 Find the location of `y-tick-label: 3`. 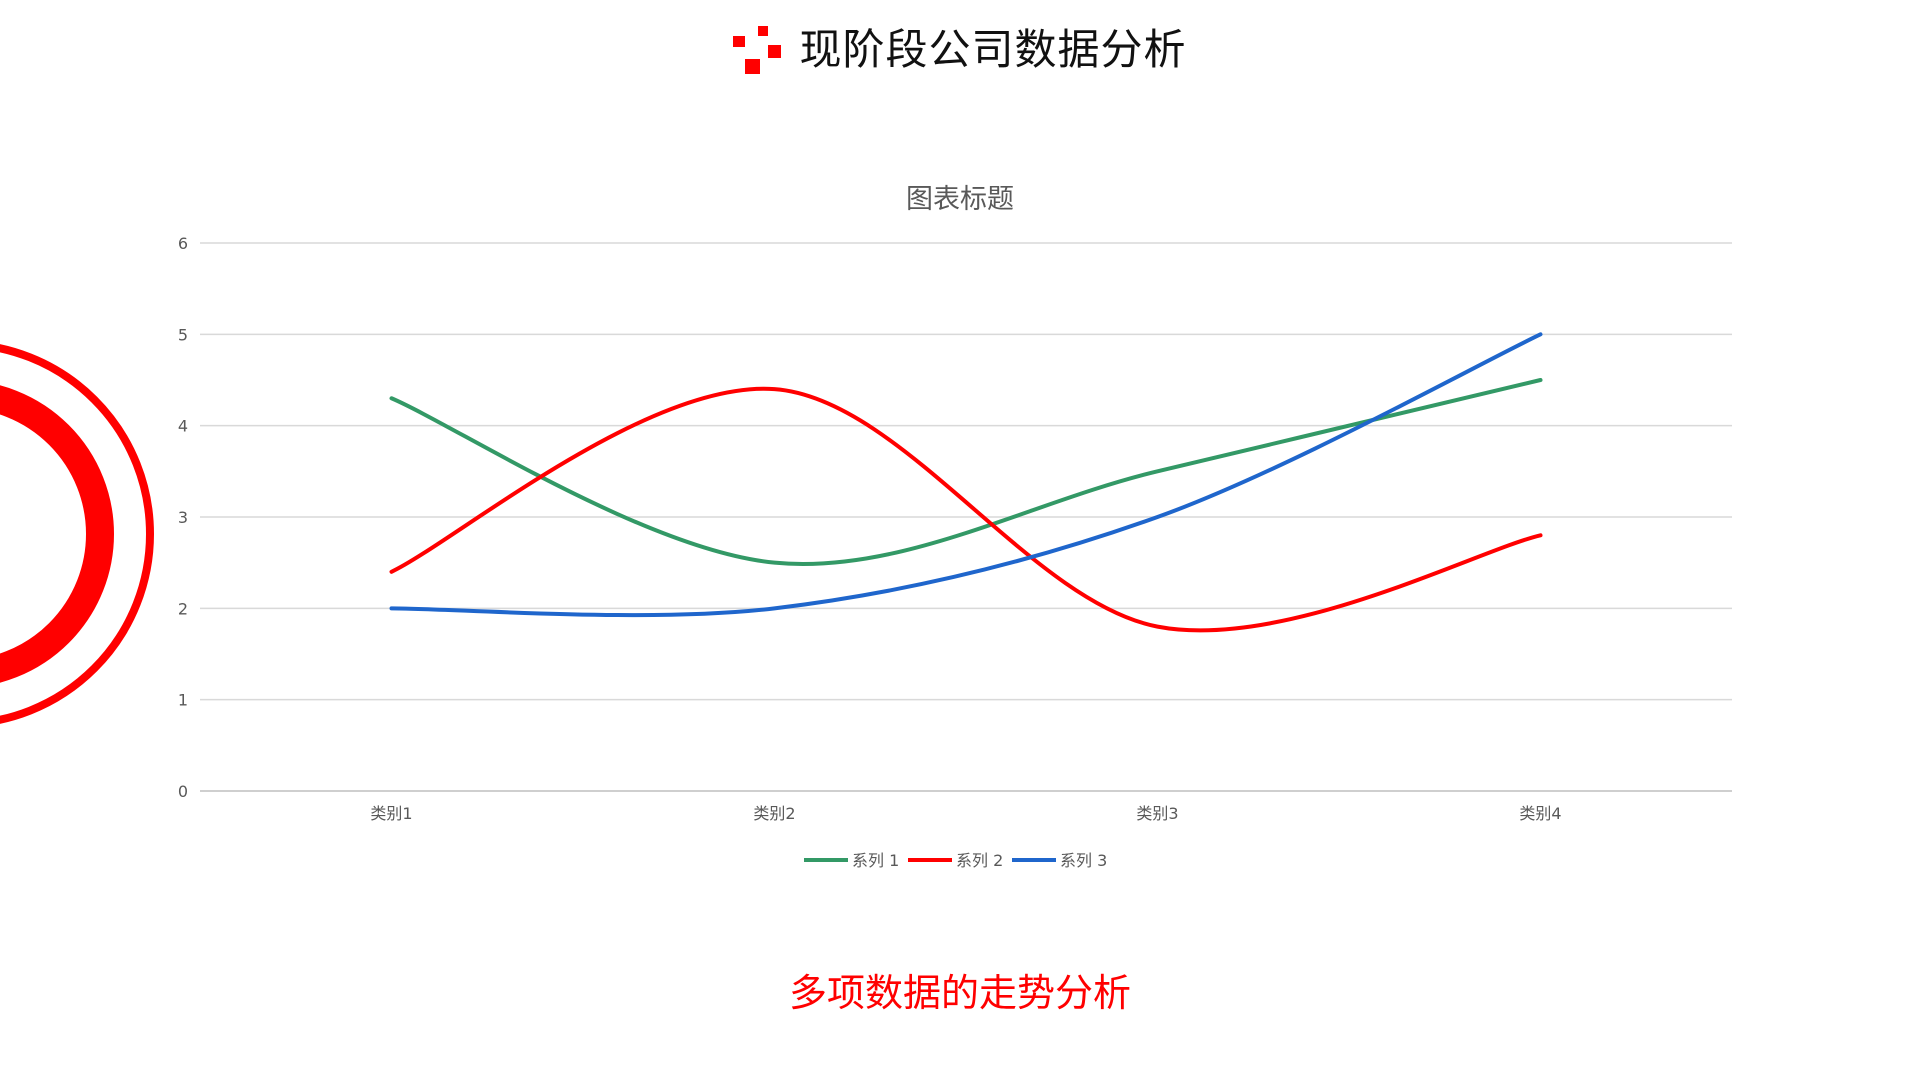

y-tick-label: 3 is located at coordinates (183, 517).